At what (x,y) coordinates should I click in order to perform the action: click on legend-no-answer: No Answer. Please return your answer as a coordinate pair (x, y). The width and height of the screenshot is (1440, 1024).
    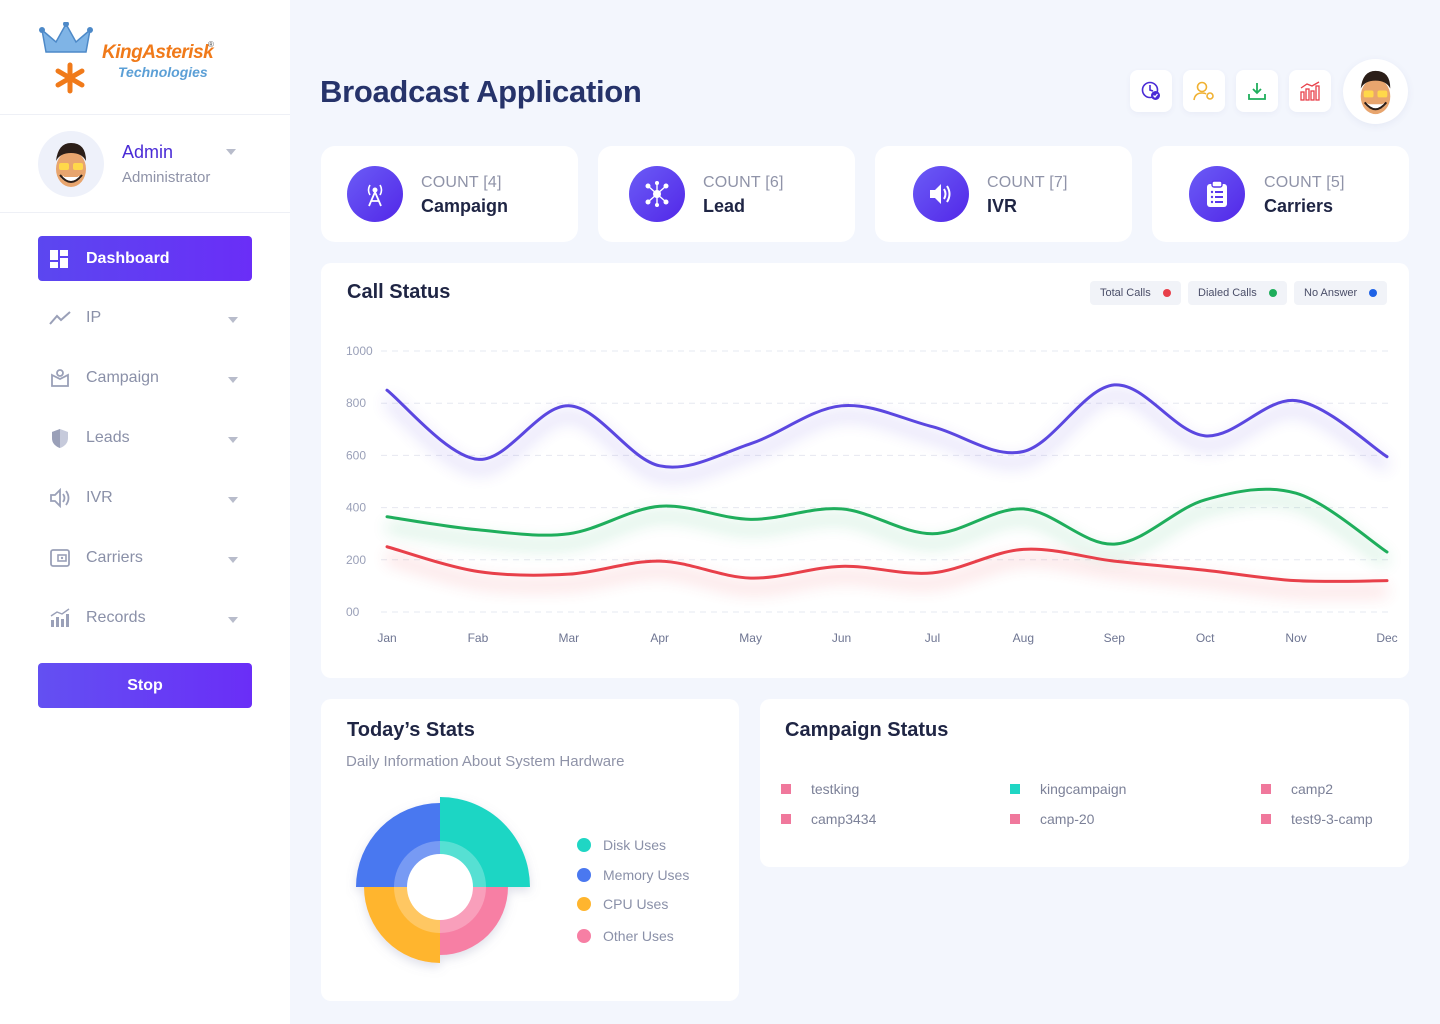
    Looking at the image, I should click on (1341, 293).